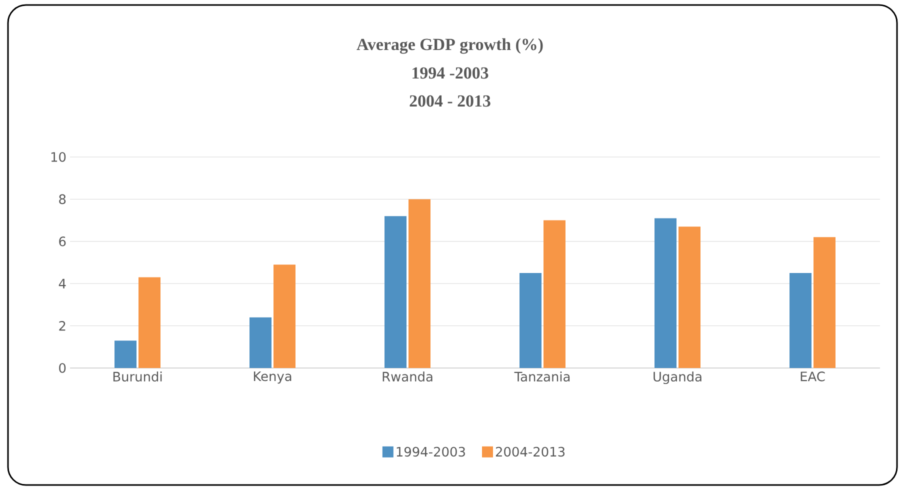 The height and width of the screenshot is (487, 900). I want to click on text: 1994 -2003, so click(450, 73).